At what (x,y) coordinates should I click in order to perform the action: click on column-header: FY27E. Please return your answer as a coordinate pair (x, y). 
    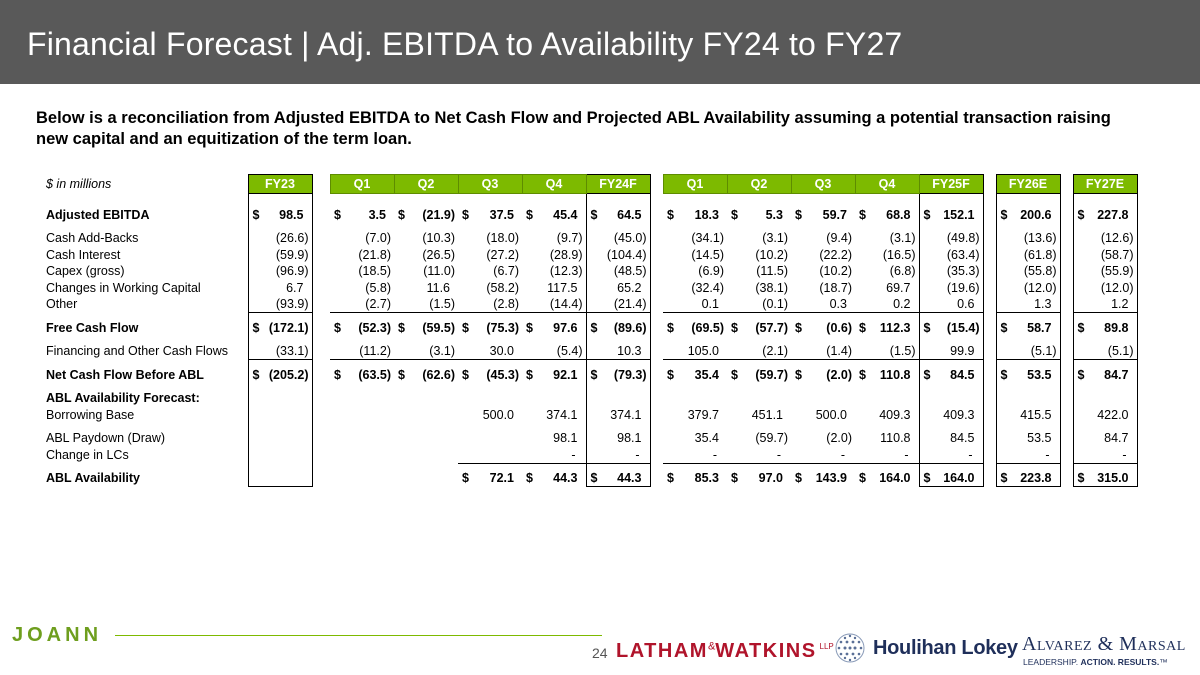
    Looking at the image, I should click on (1105, 184).